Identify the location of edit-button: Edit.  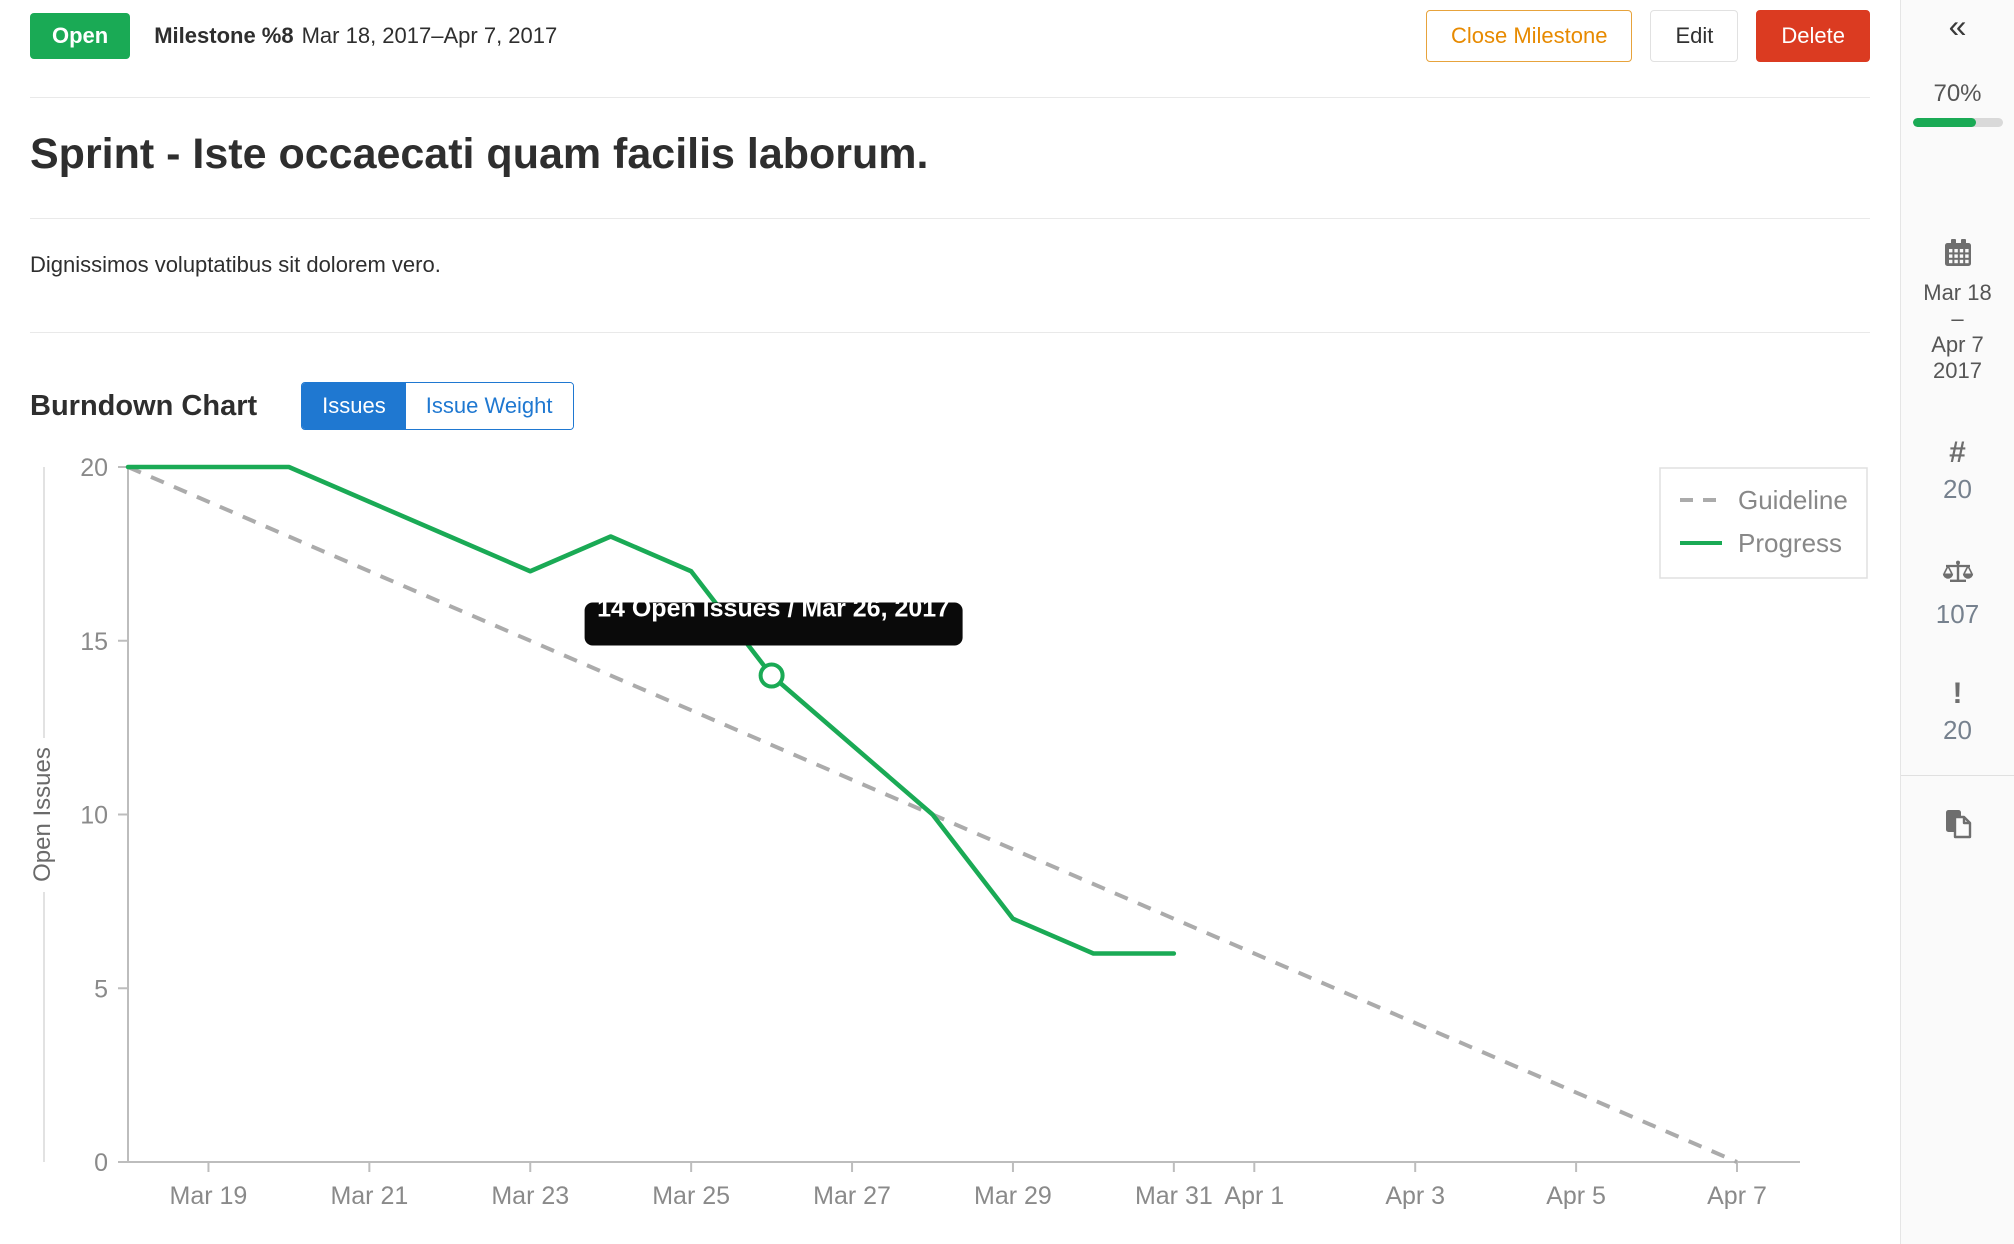
(1694, 36).